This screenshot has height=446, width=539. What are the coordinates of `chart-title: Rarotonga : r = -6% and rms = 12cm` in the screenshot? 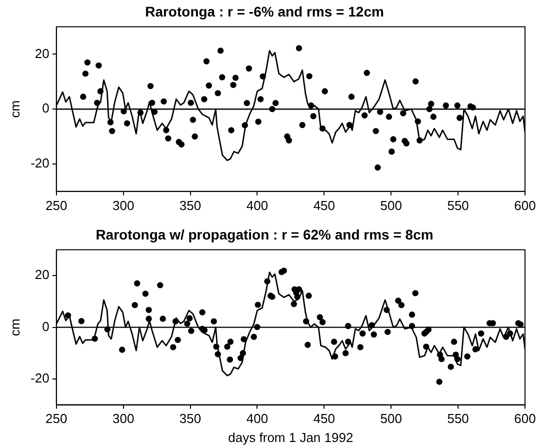 It's located at (264, 11).